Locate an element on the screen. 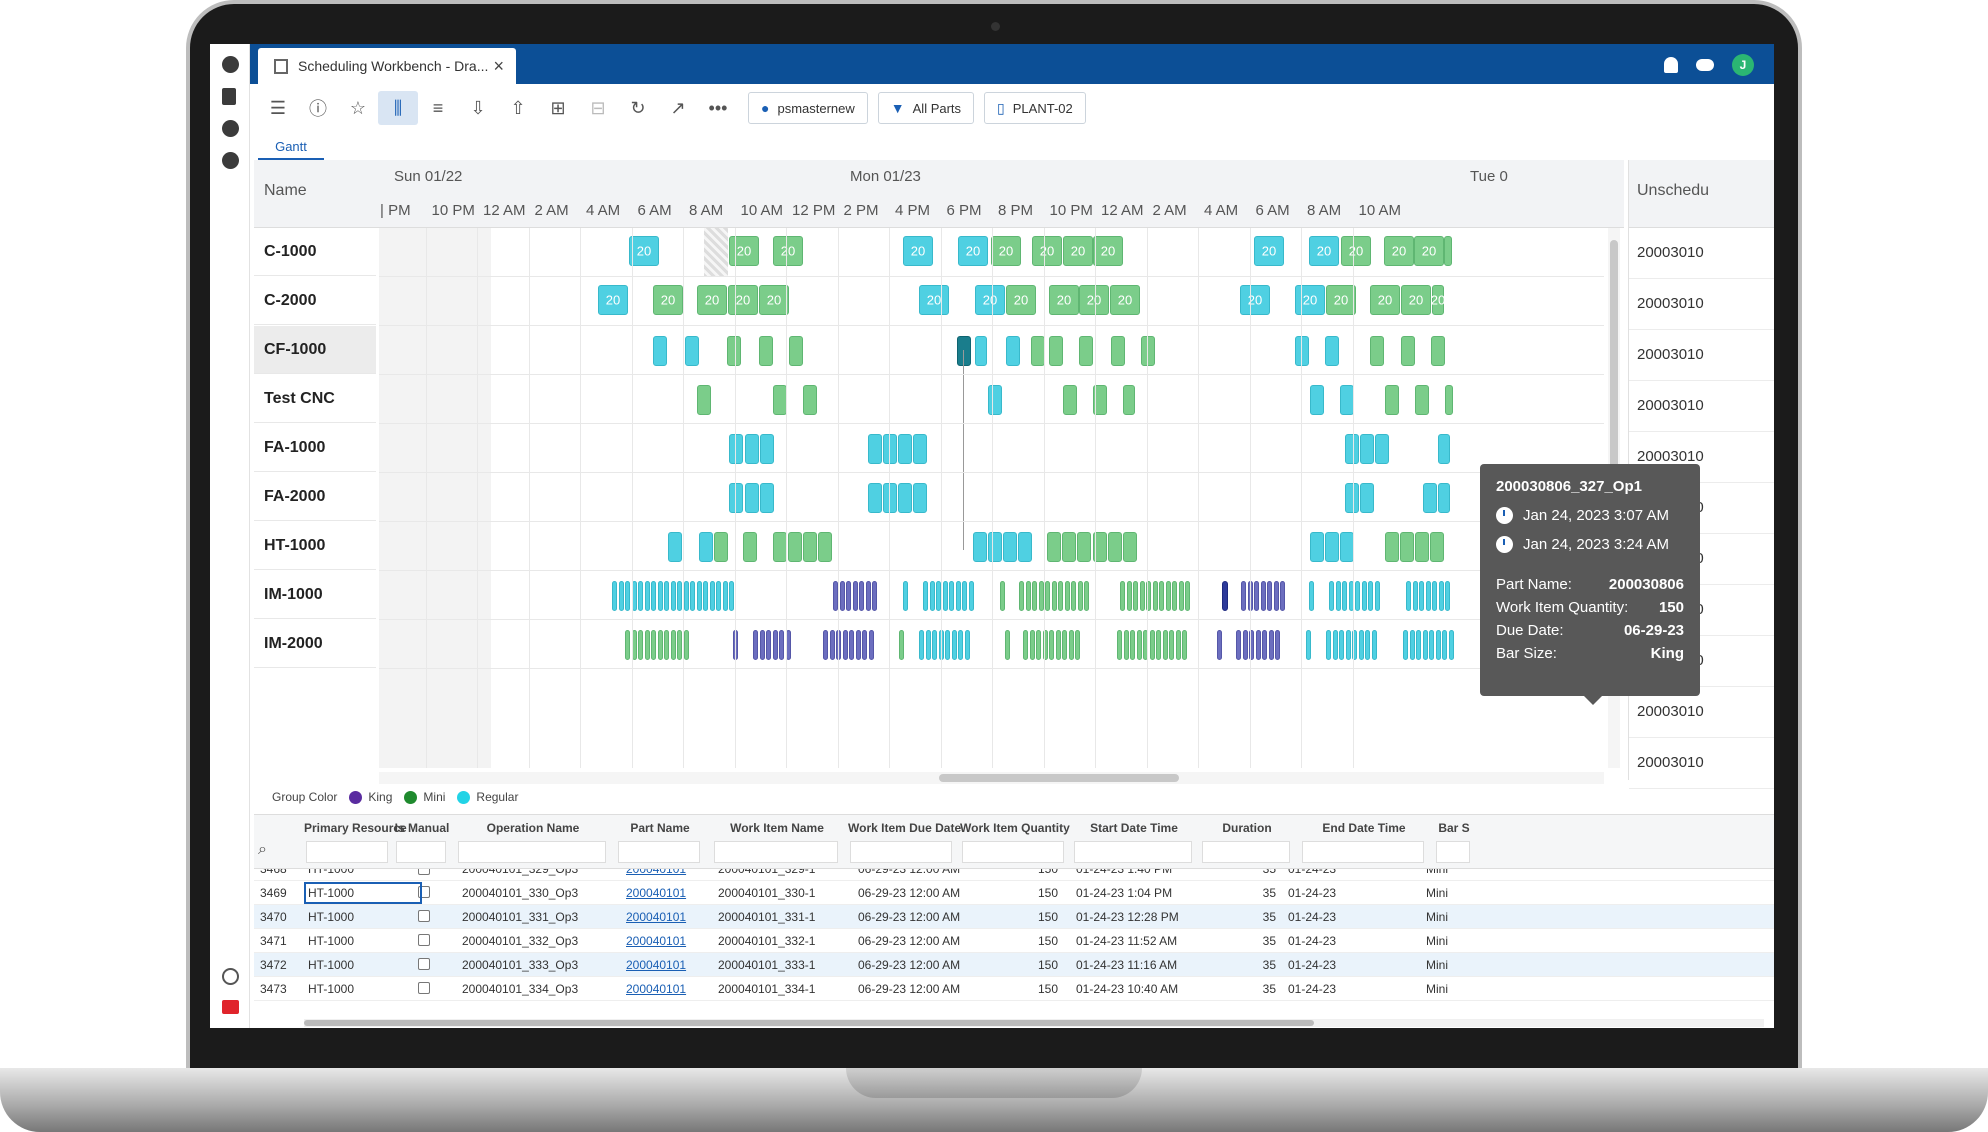 The width and height of the screenshot is (1988, 1132). help-circle-icon: ⓘ is located at coordinates (318, 109).